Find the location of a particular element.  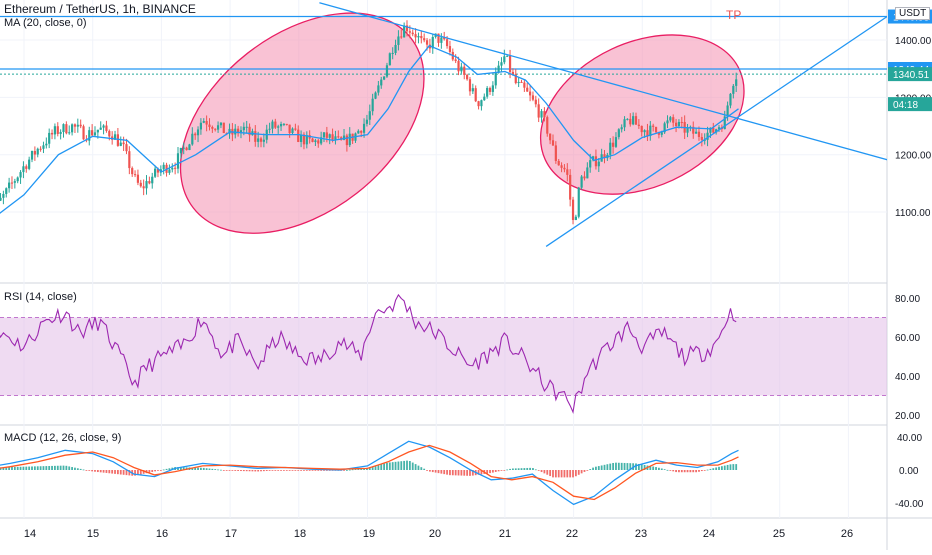

time-tick-label: 14 is located at coordinates (30, 534).